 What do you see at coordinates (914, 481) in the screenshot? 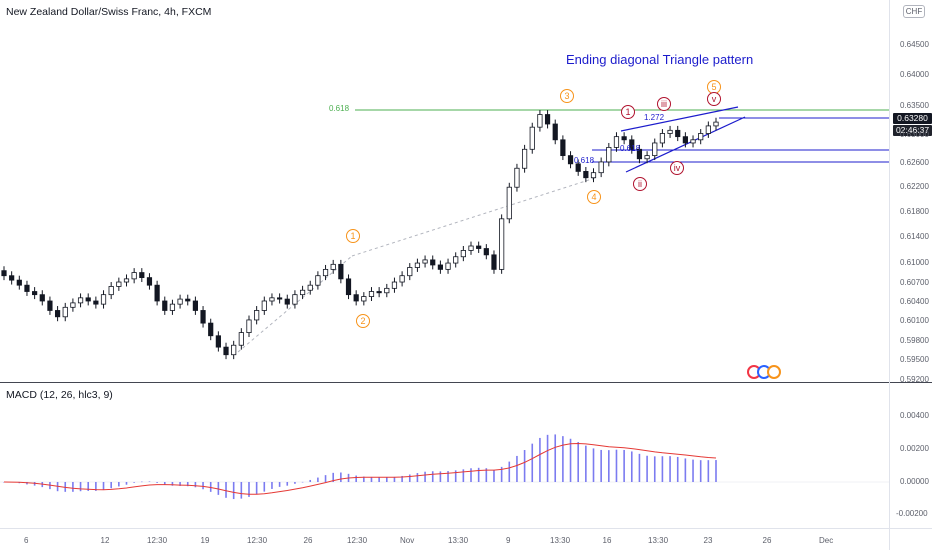
I see `macd-tick-label: 0.00000` at bounding box center [914, 481].